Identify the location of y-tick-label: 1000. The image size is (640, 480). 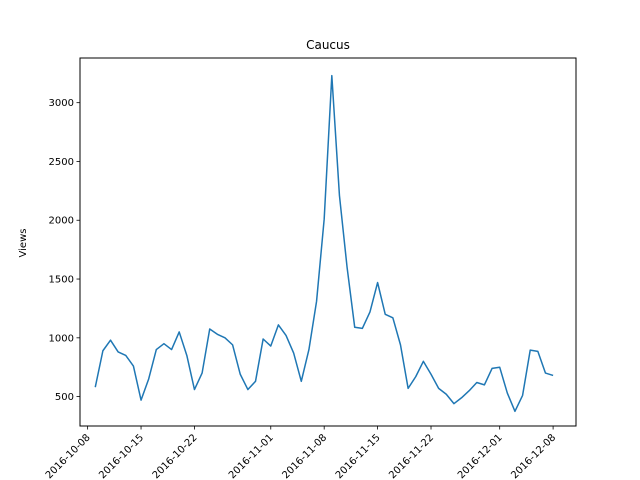
(61, 338).